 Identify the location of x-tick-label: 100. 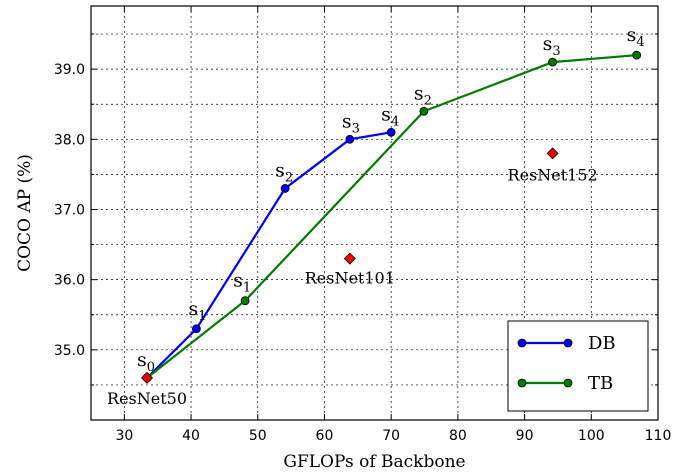
(591, 436).